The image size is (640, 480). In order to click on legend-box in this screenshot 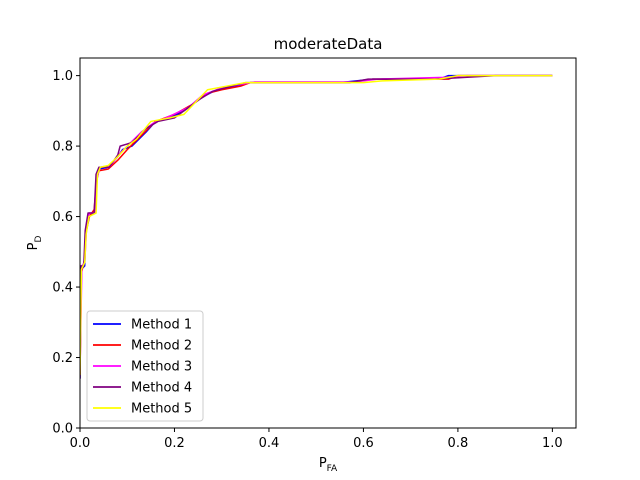, I will do `click(145, 366)`.